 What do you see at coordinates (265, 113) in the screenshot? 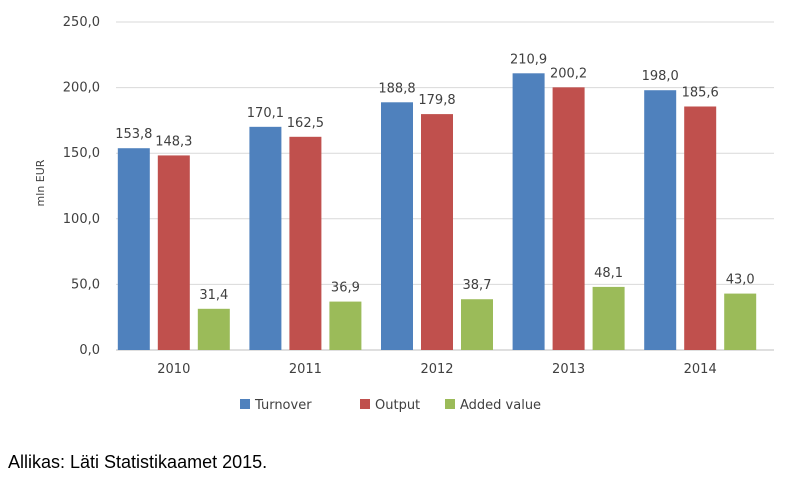
I see `data-label: 170,1` at bounding box center [265, 113].